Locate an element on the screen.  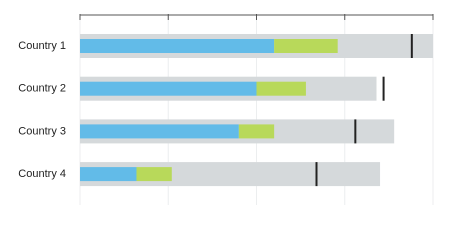
category-label: Country 3 is located at coordinates (42, 131).